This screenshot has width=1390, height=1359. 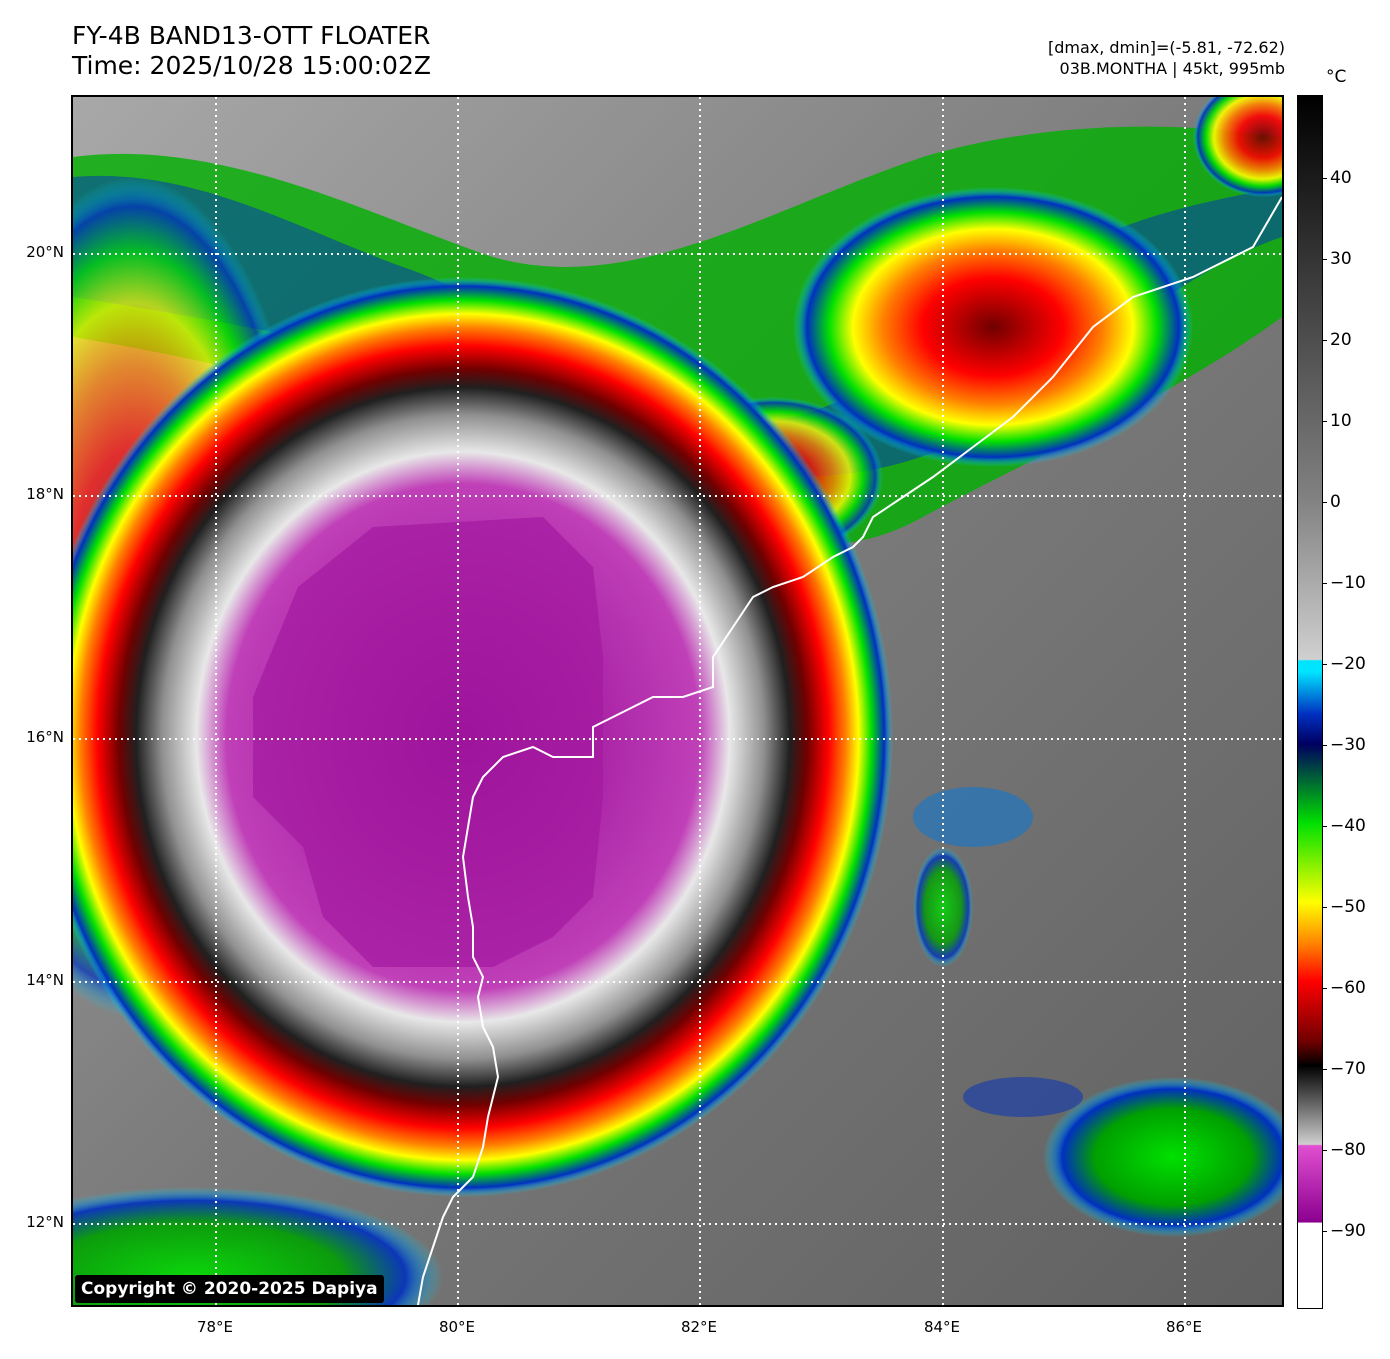 What do you see at coordinates (1341, 421) in the screenshot?
I see `colorbar-tick-label: 10` at bounding box center [1341, 421].